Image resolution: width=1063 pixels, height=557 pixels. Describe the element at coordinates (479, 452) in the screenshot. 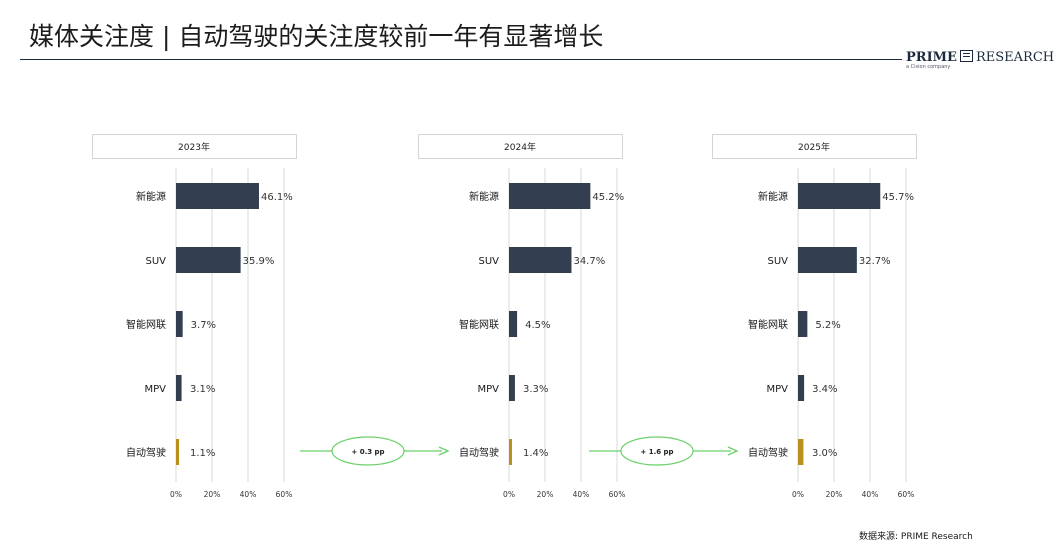

I see `category-label-2024-4: 自动驾驶` at that location.